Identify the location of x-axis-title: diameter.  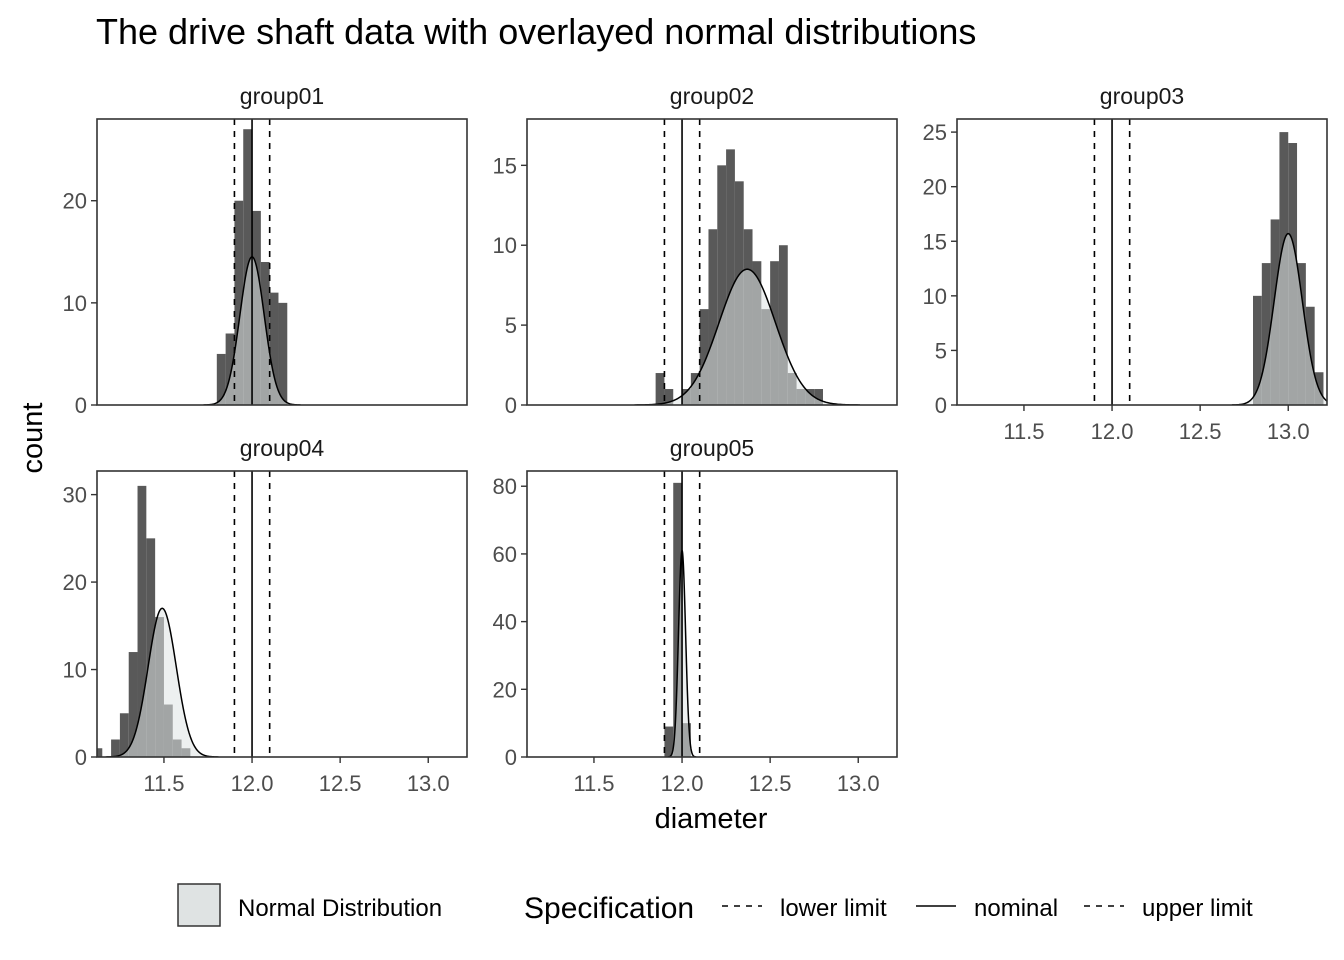
(711, 819).